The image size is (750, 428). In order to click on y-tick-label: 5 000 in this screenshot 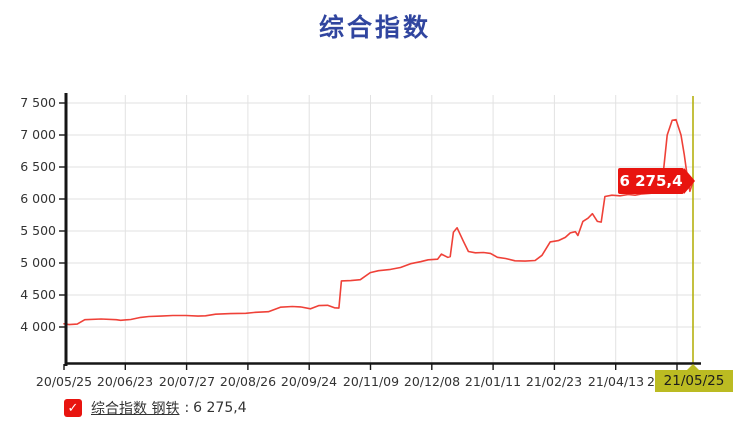, I will do `click(38, 262)`.